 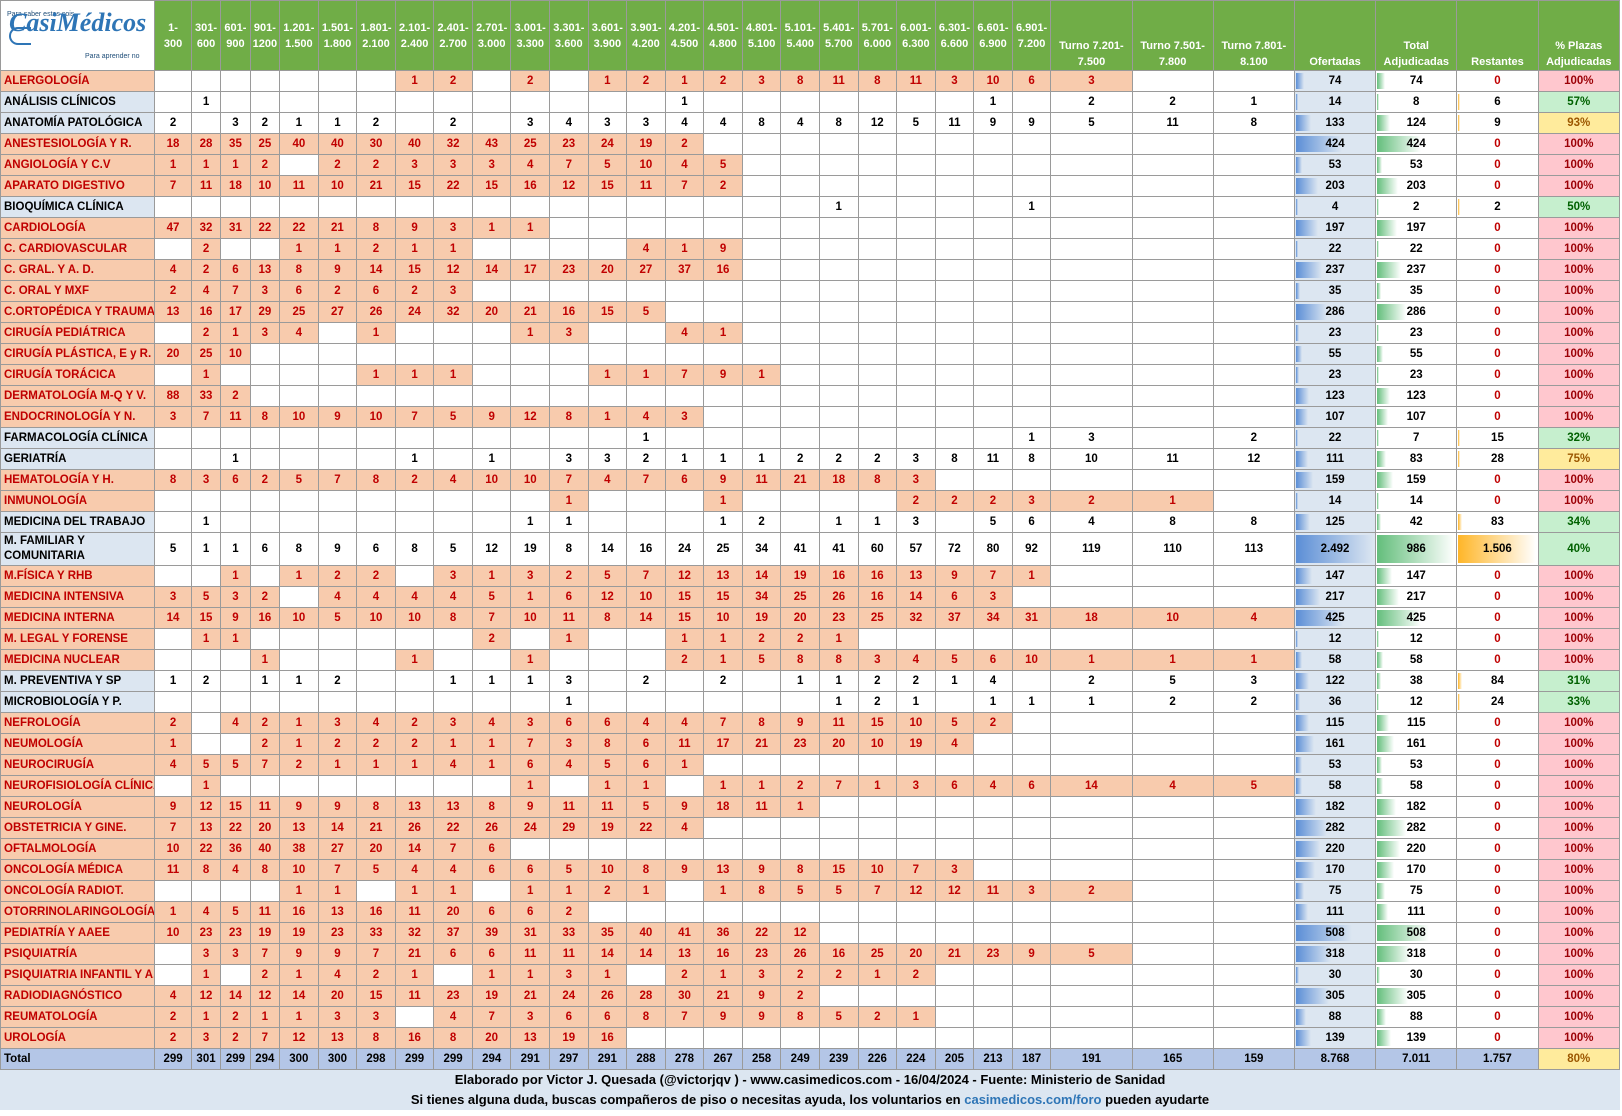 What do you see at coordinates (646, 954) in the screenshot?
I see `range-cell: 14` at bounding box center [646, 954].